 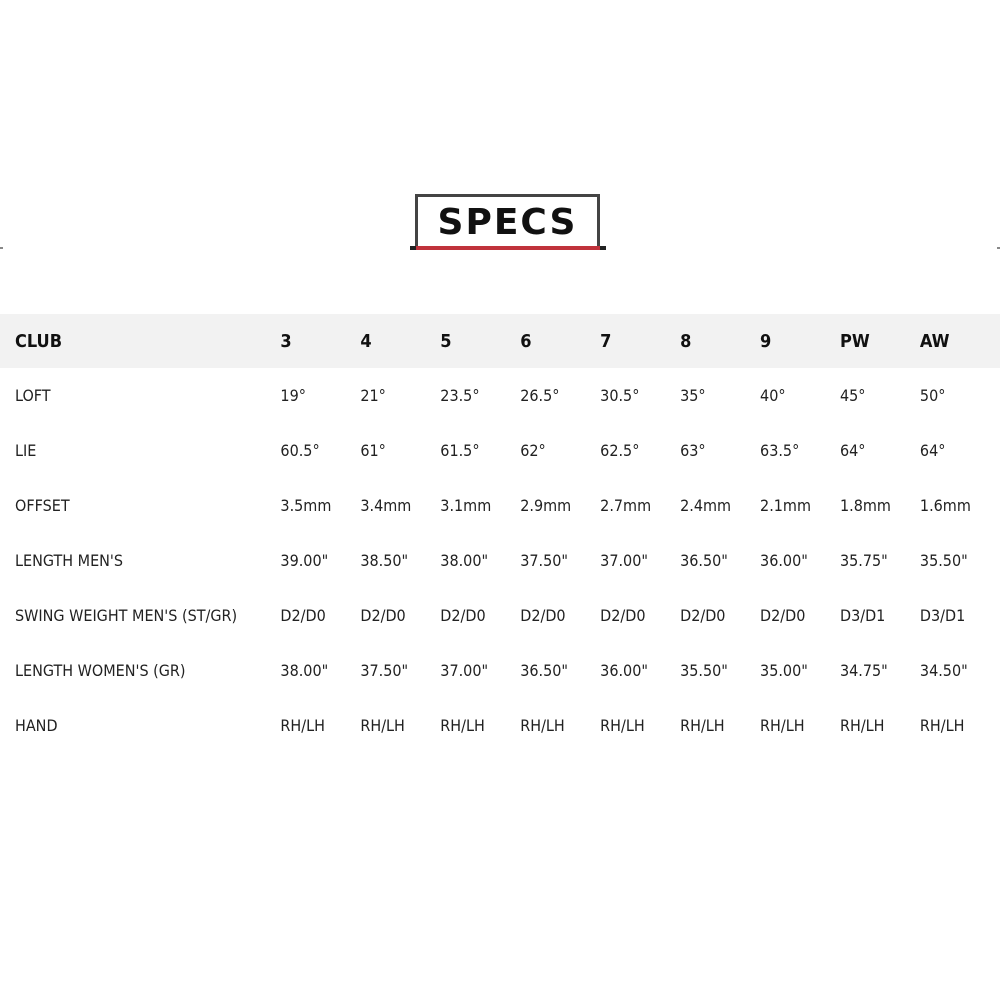 What do you see at coordinates (540, 395) in the screenshot?
I see `table-cell: 26.5°` at bounding box center [540, 395].